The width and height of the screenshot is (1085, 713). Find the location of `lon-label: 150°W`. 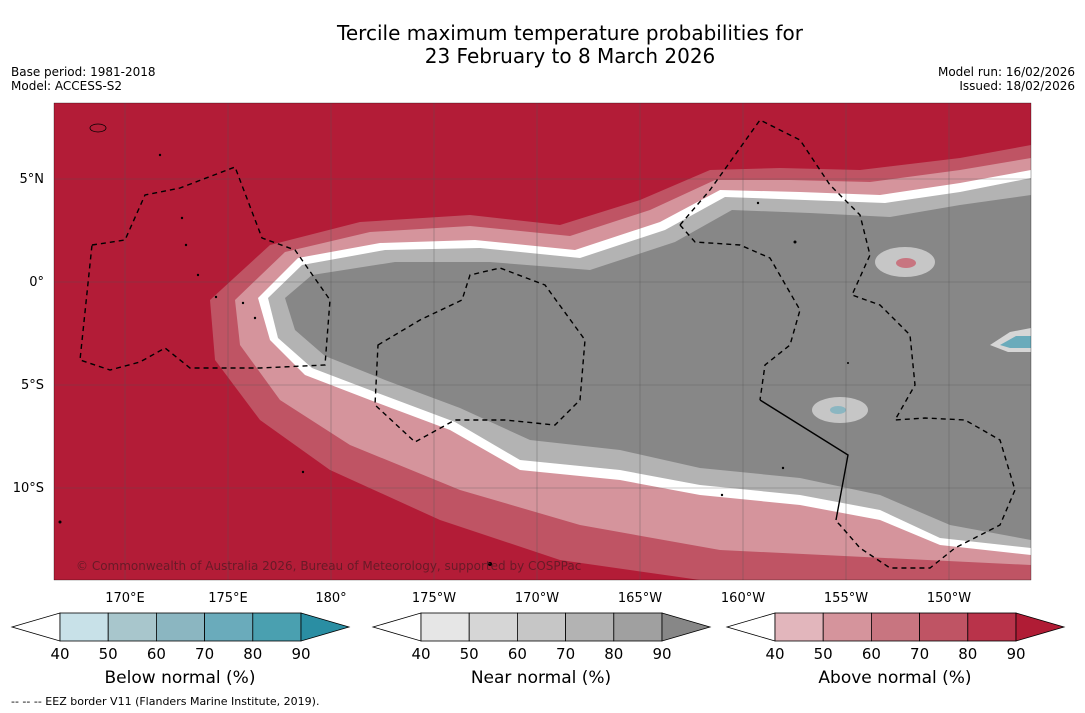

lon-label: 150°W is located at coordinates (949, 598).